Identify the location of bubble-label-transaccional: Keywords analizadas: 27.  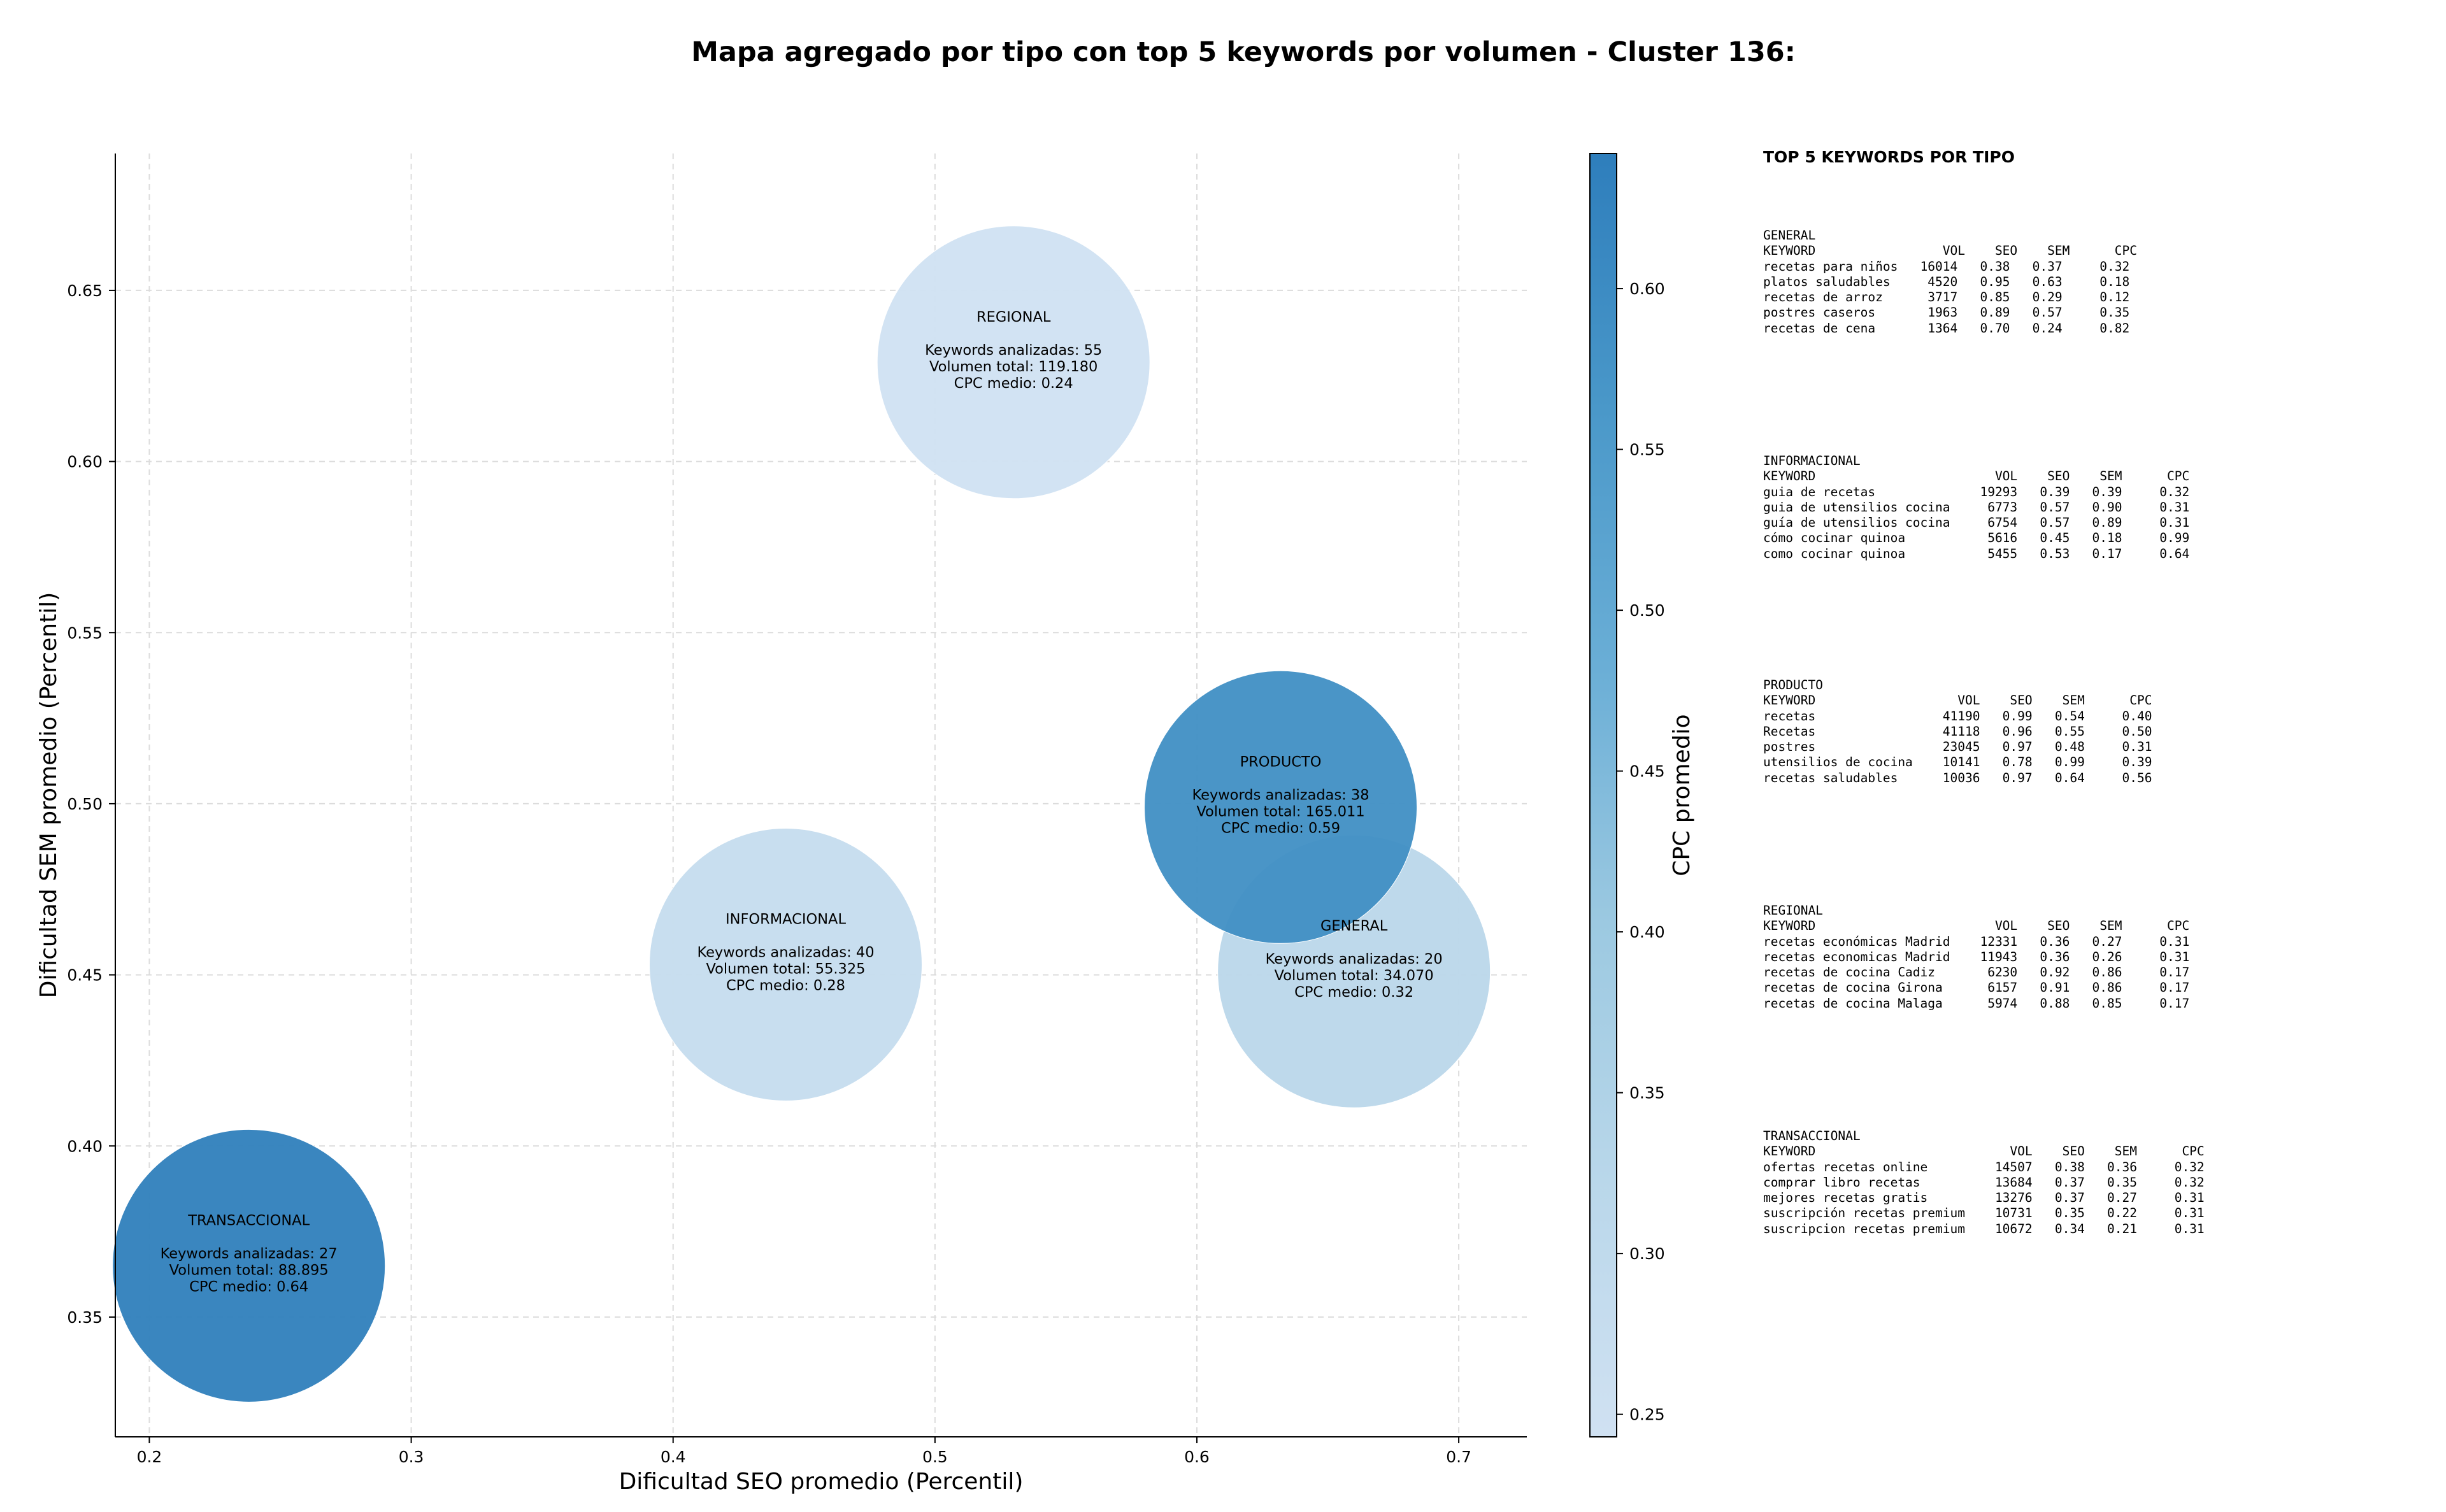
(250, 1253).